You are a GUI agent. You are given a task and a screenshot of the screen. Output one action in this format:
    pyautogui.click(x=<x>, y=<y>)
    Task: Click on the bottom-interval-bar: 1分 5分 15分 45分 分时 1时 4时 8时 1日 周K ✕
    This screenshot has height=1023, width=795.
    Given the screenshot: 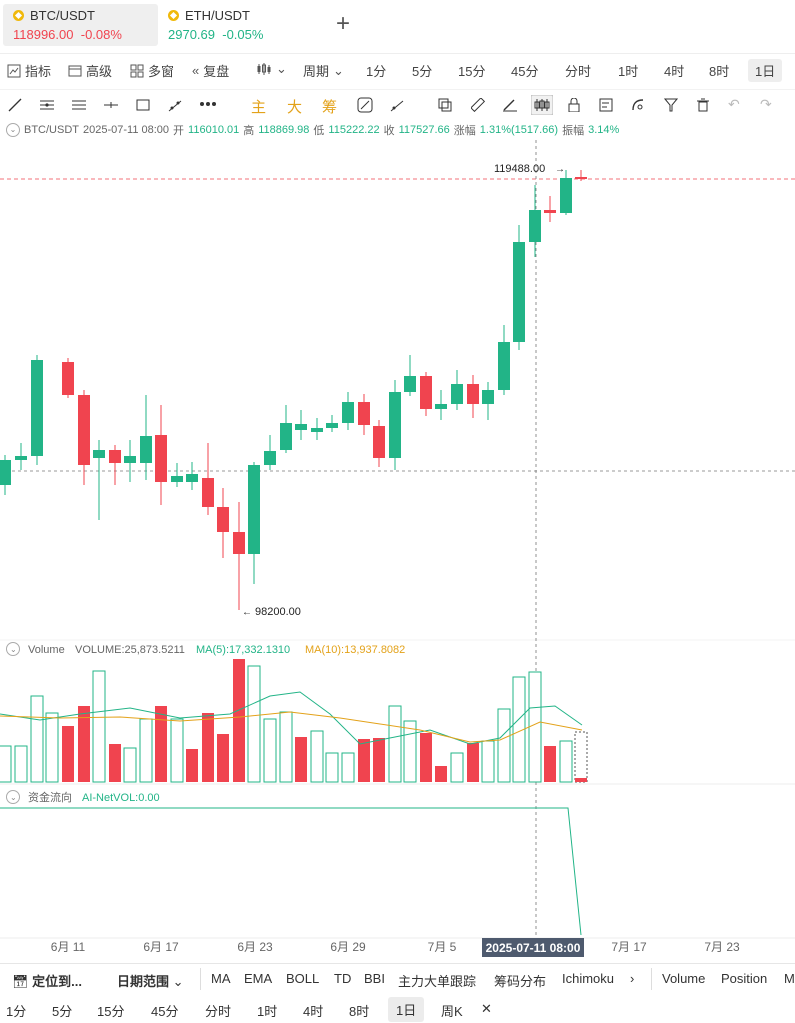 What is the action you would take?
    pyautogui.click(x=397, y=1008)
    